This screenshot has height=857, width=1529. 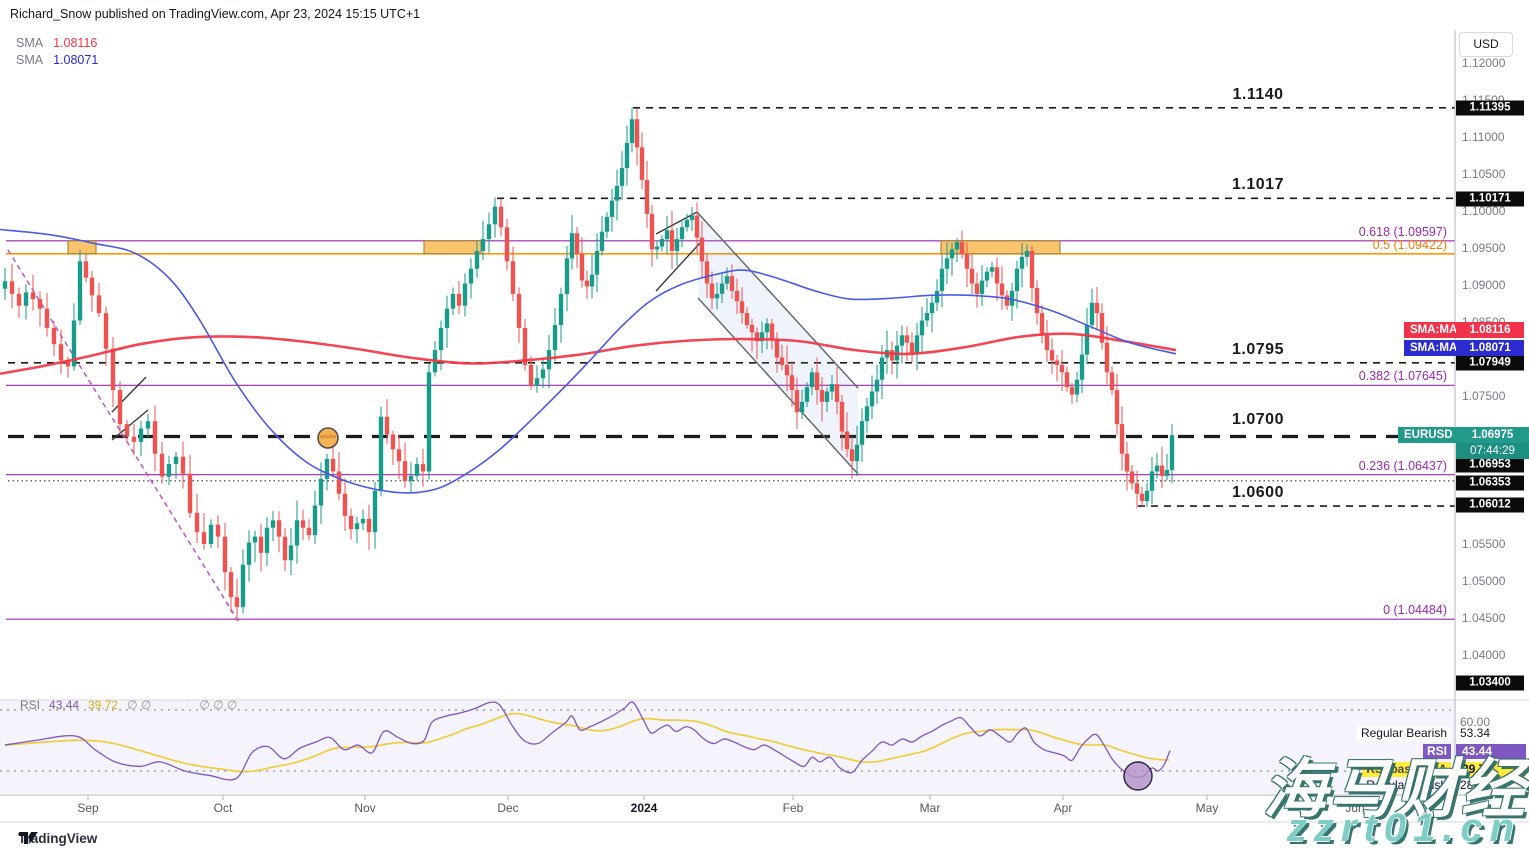 What do you see at coordinates (1403, 828) in the screenshot?
I see `watermark-url: zzrt01.cn` at bounding box center [1403, 828].